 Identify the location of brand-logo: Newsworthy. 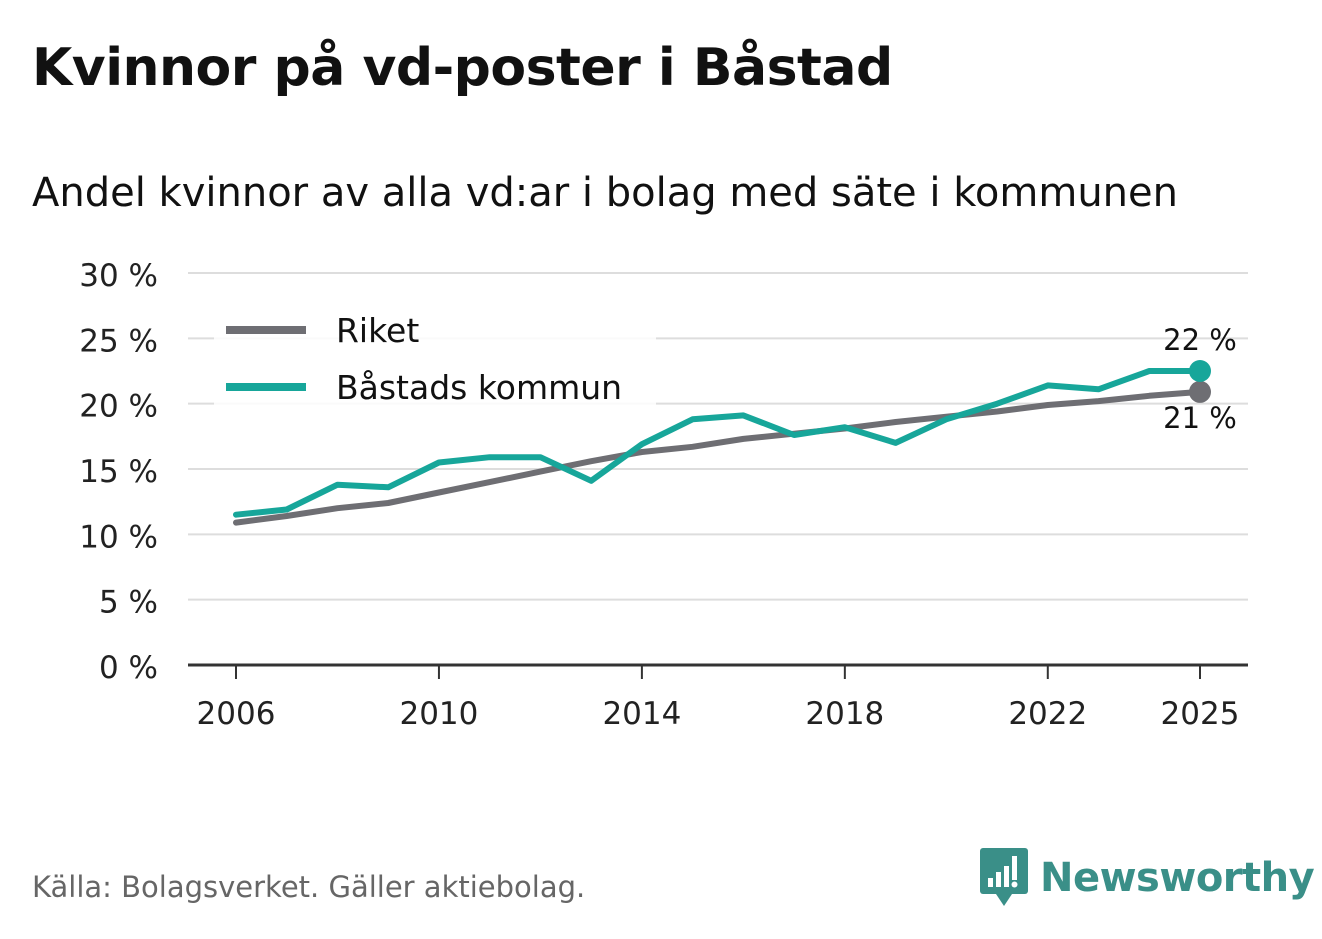
(1147, 878).